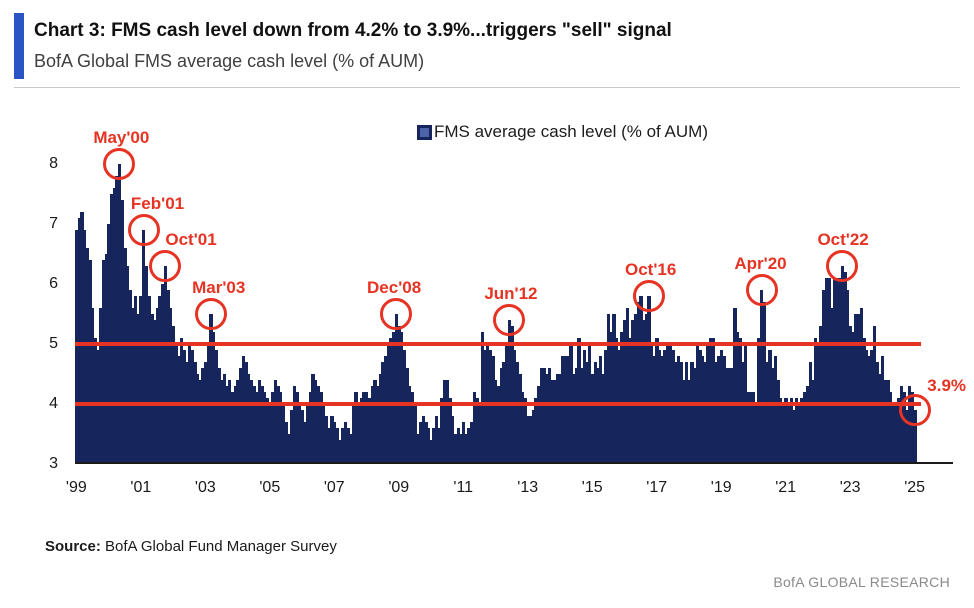 The width and height of the screenshot is (974, 608). What do you see at coordinates (861, 582) in the screenshot?
I see `brand-watermark: BofA GLOBAL RESEARCH` at bounding box center [861, 582].